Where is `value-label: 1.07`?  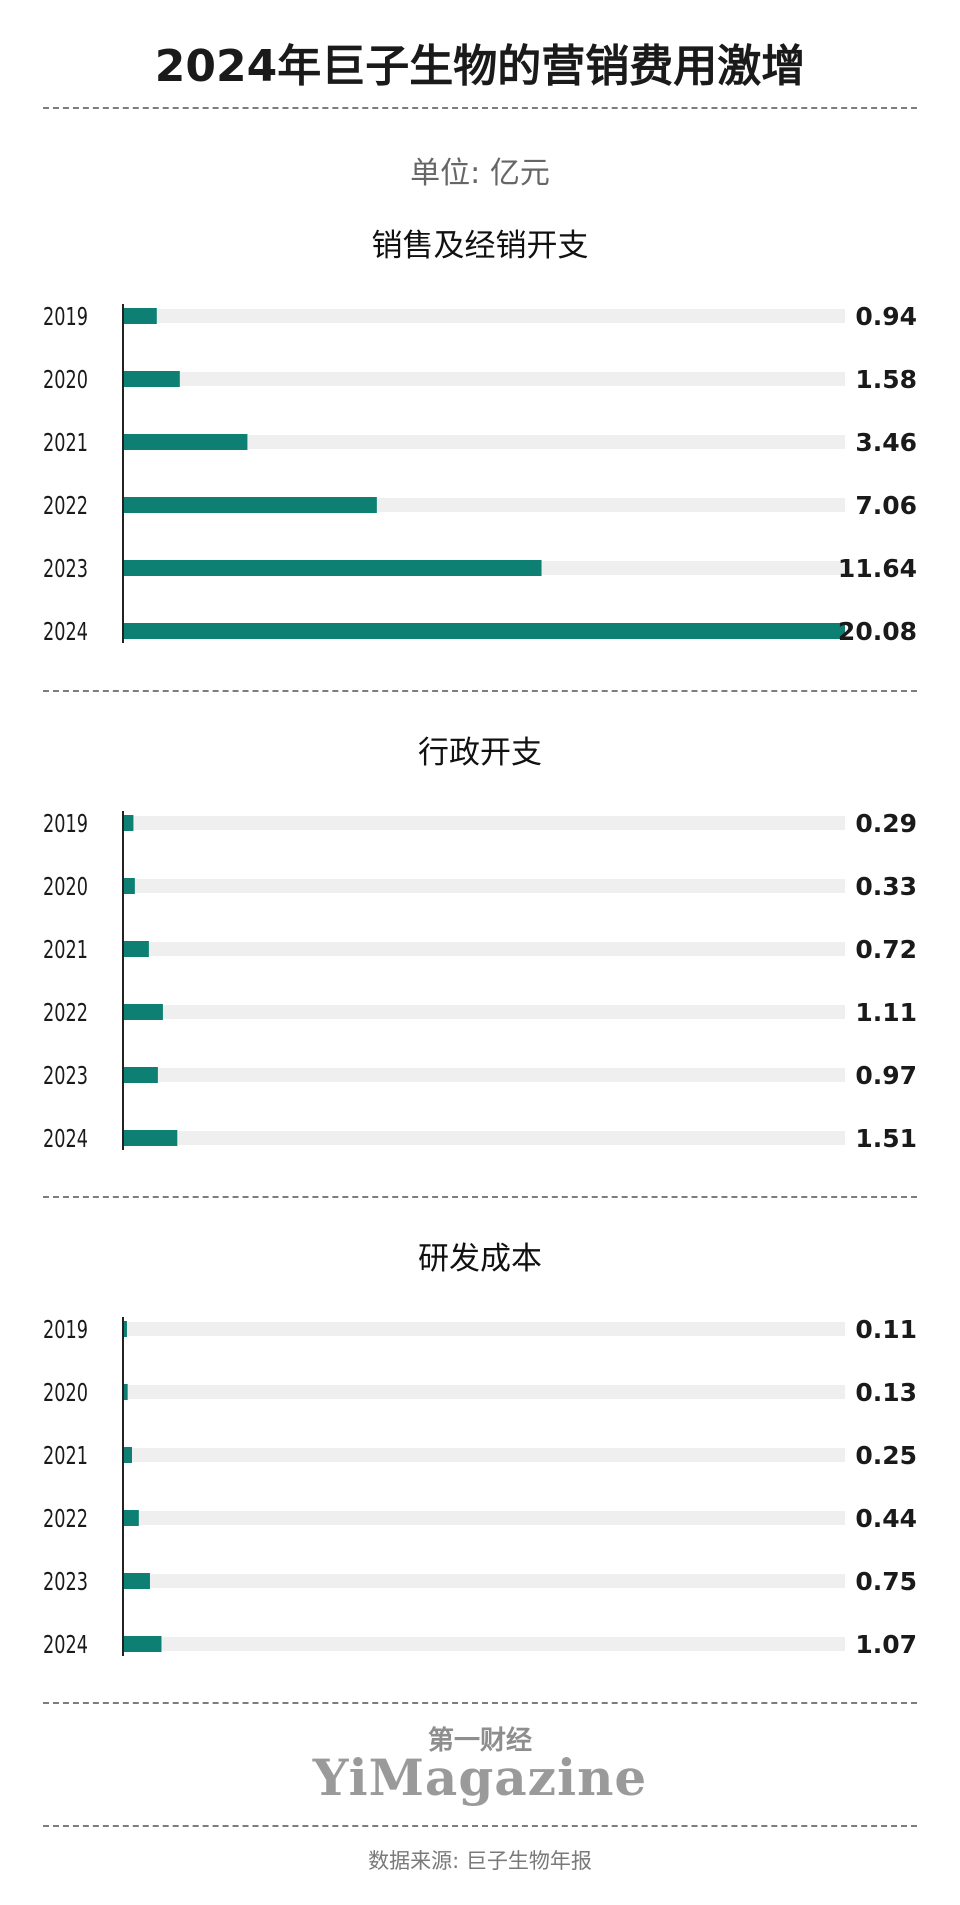 value-label: 1.07 is located at coordinates (886, 1644).